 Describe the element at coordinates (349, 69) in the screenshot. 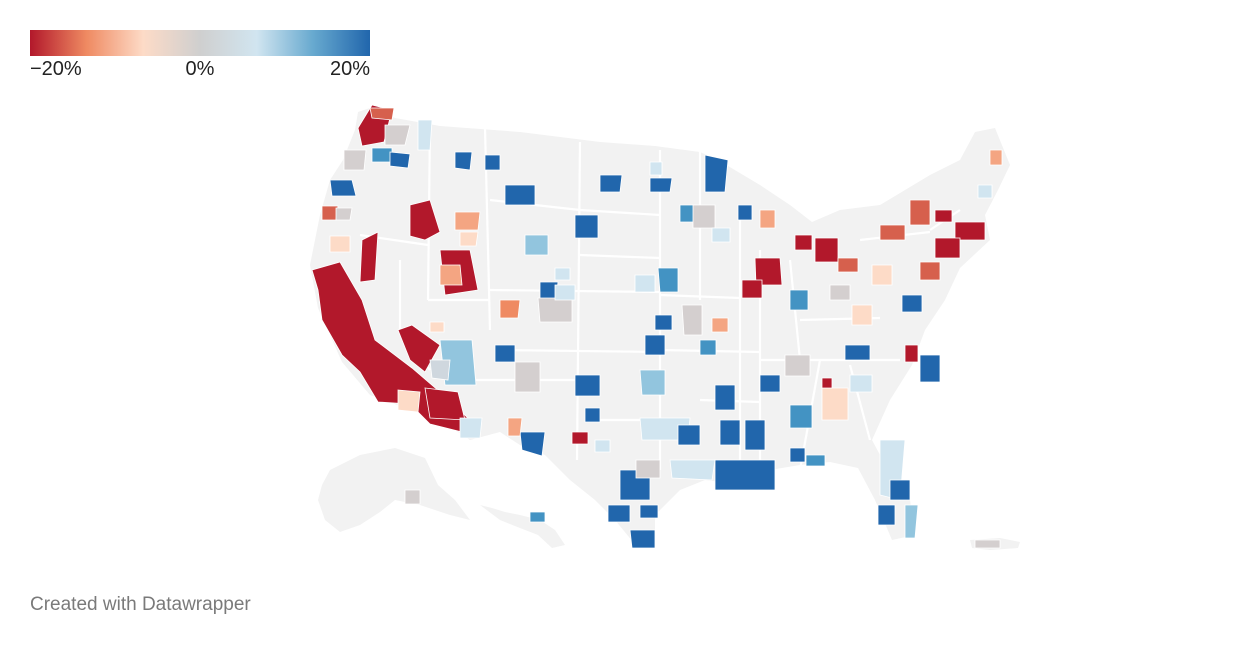

I see `legend-max-label: 20%` at that location.